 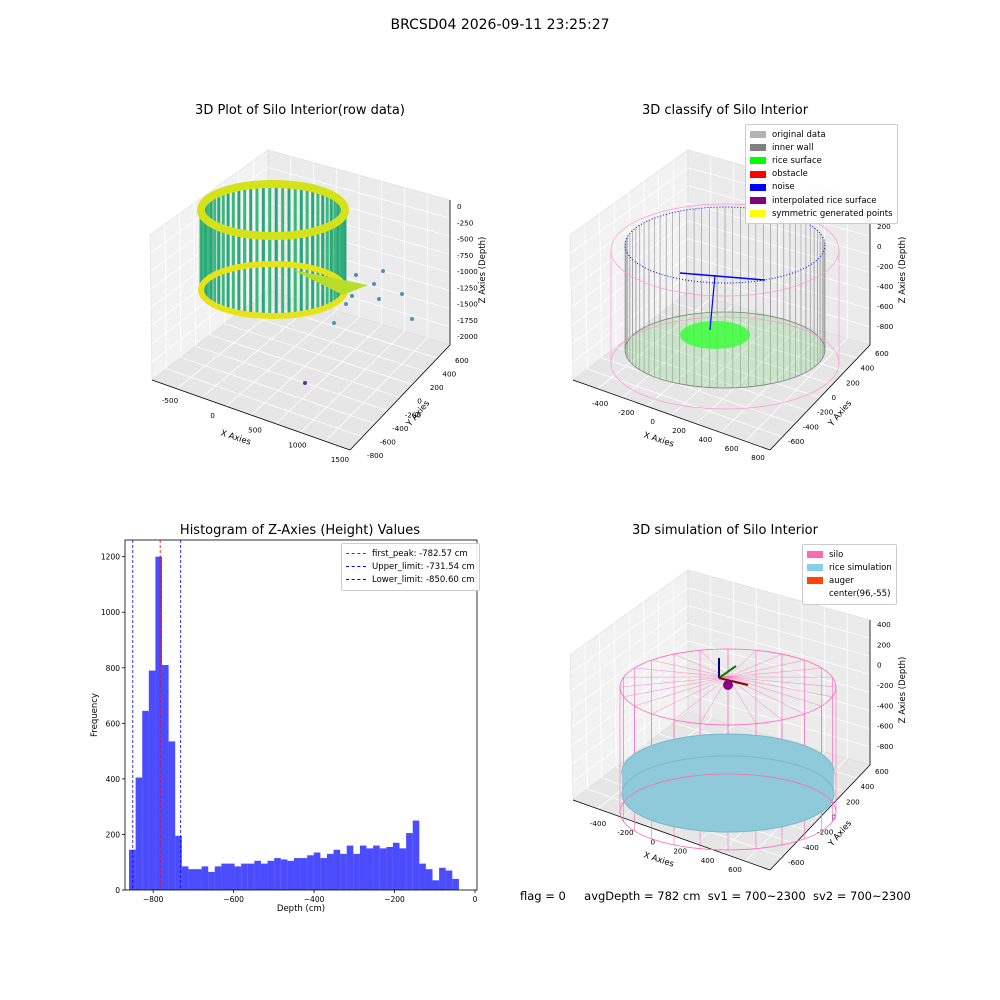 What do you see at coordinates (467, 304) in the screenshot?
I see `raw-z-tick: -1500` at bounding box center [467, 304].